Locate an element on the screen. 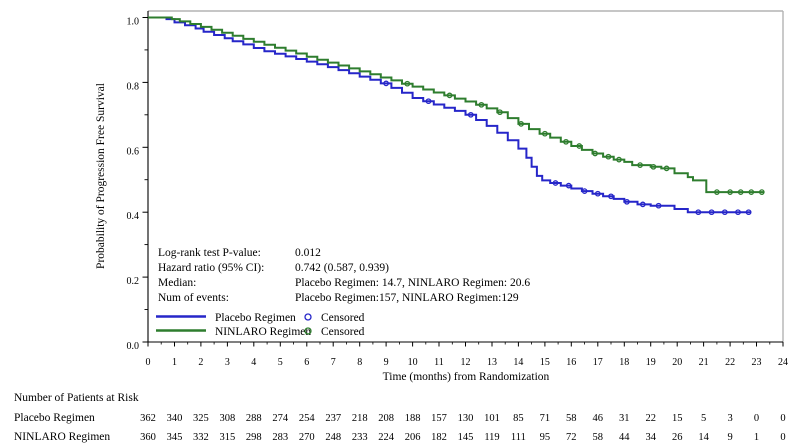 The image size is (800, 444). risk-value: 5 is located at coordinates (703, 418).